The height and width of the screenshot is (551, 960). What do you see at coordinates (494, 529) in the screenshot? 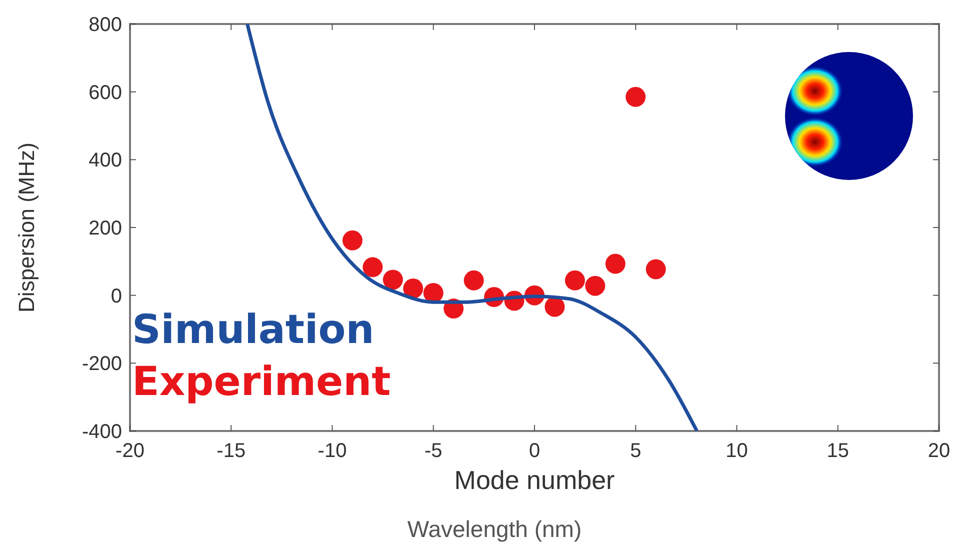
I see `text: Wavelength (nm)` at bounding box center [494, 529].